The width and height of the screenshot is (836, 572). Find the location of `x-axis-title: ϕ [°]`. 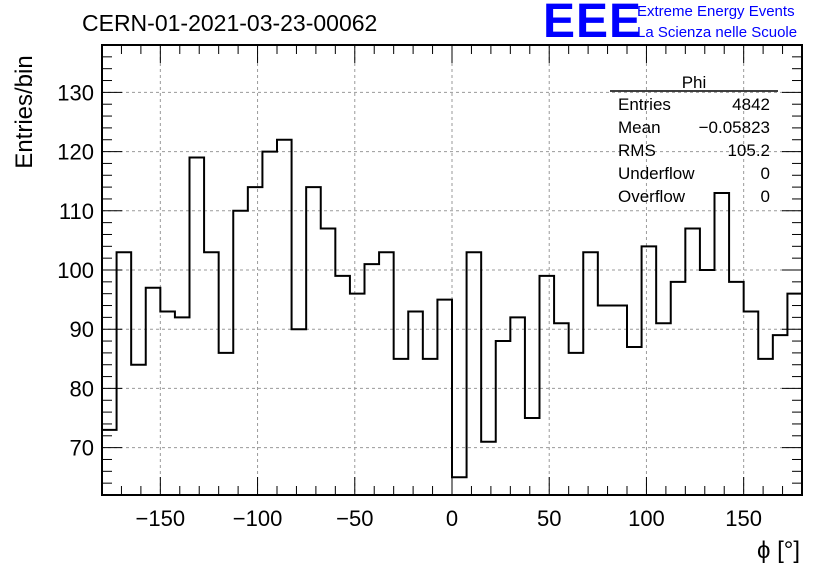

x-axis-title: ϕ [°] is located at coordinates (778, 550).